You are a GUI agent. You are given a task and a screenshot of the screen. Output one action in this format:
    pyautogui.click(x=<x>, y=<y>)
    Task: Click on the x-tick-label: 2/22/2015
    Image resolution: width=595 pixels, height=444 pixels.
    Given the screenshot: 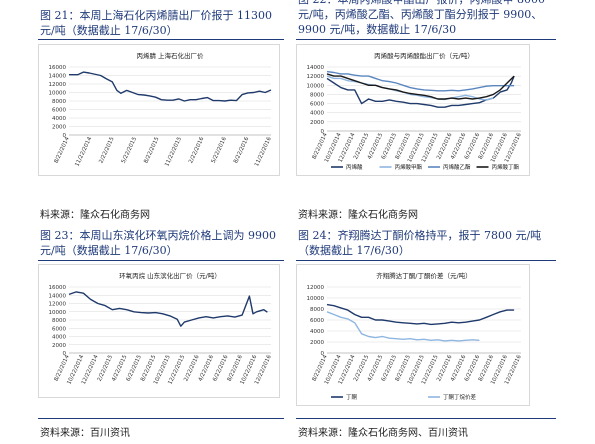 What is the action you would take?
    pyautogui.click(x=107, y=150)
    